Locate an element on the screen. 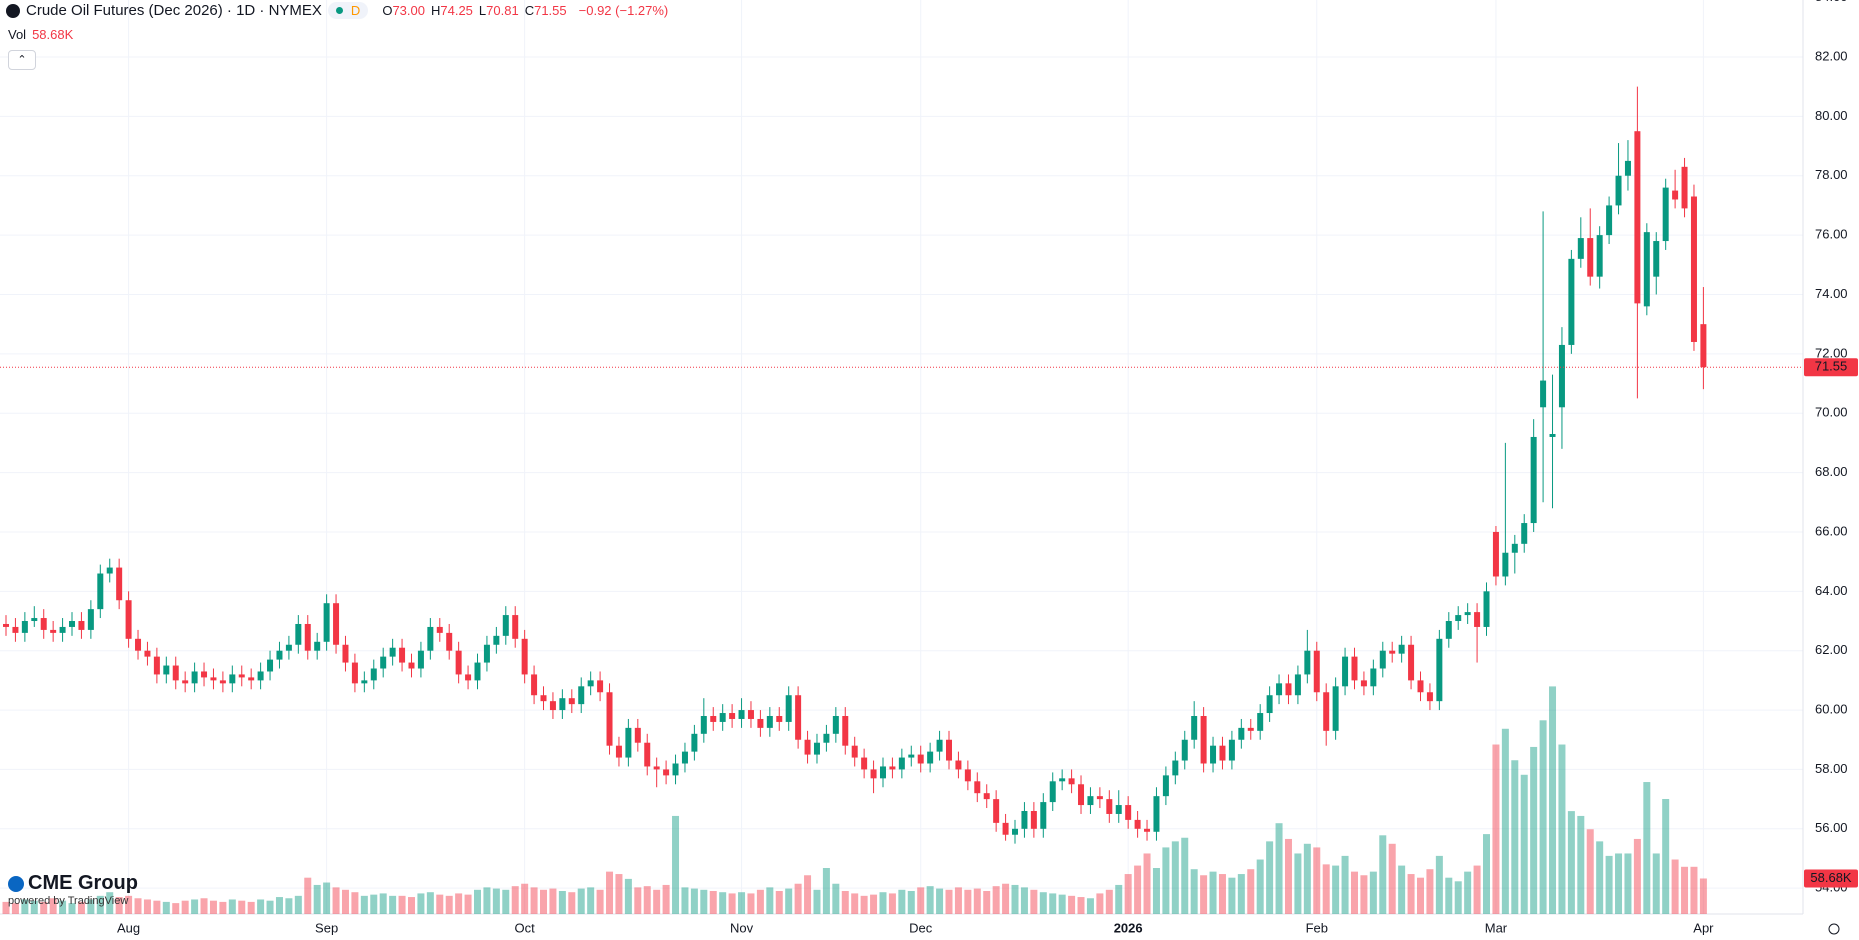 This screenshot has height=940, width=1859. status-pill: D is located at coordinates (348, 10).